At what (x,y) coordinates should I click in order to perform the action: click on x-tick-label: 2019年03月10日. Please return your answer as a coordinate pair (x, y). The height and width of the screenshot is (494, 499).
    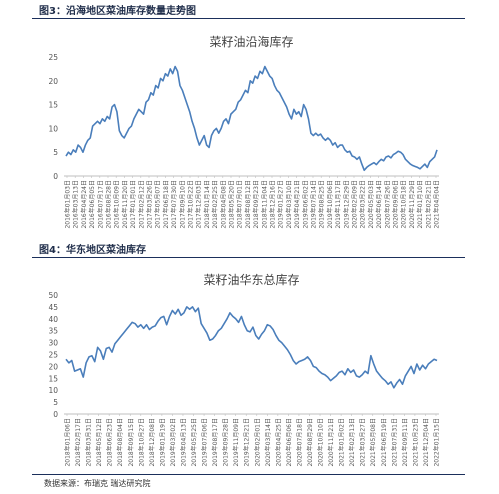
    Looking at the image, I should click on (289, 204).